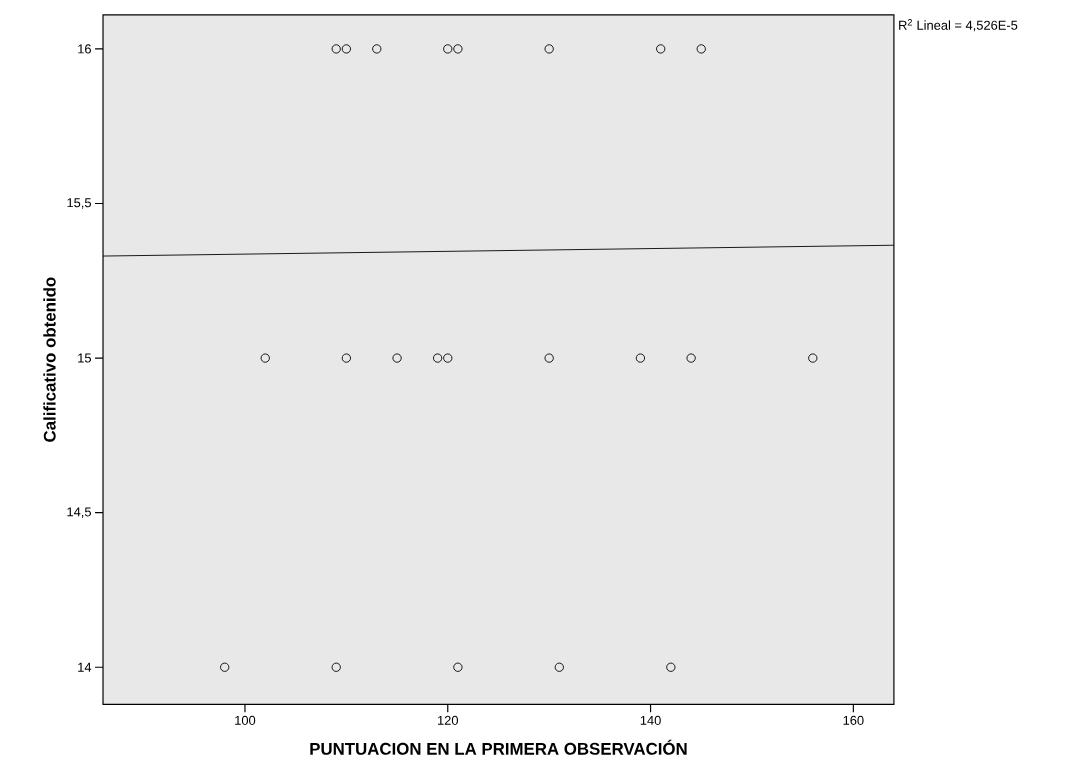  Describe the element at coordinates (958, 25) in the screenshot. I see `text: R$^{2}$ Lineal = 4,526E-5` at that location.